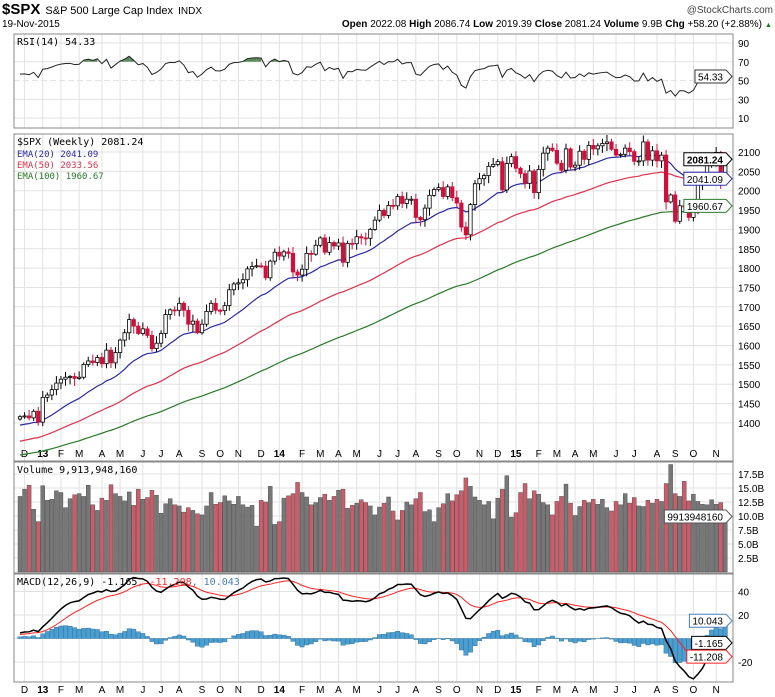  What do you see at coordinates (238, 690) in the screenshot?
I see `x-tick-label: N` at bounding box center [238, 690].